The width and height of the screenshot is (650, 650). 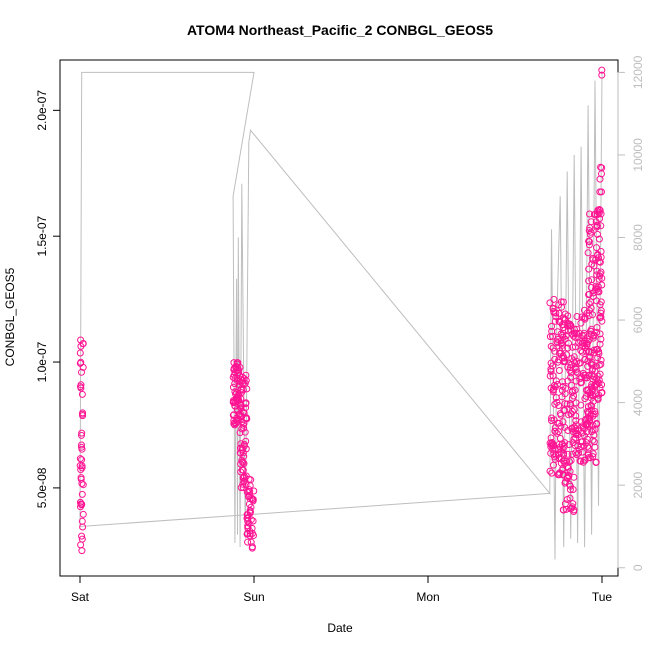 What do you see at coordinates (48, 299) in the screenshot?
I see `y-axis-left: 5.0e-08 1.0e-07 1.5e-07 2.0e-07` at bounding box center [48, 299].